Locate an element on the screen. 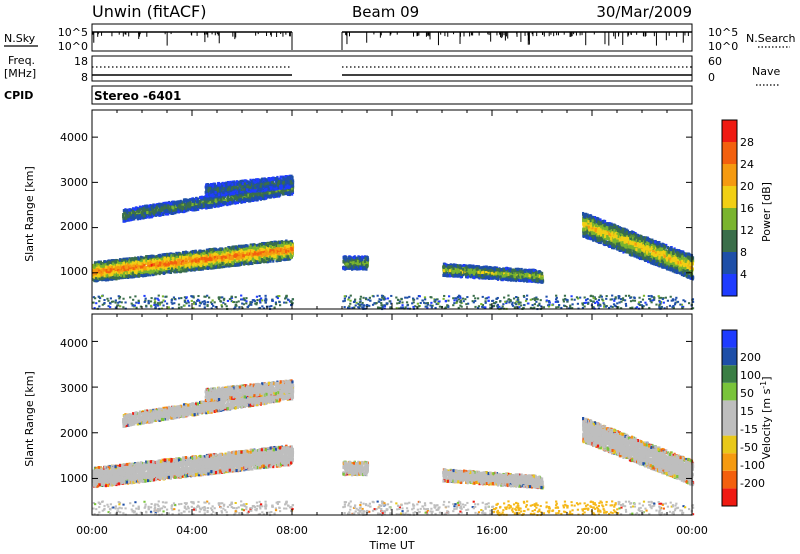 Image resolution: width=800 pixels, height=554 pixels. noise-left-tick-top: 10^5 is located at coordinates (73, 32).